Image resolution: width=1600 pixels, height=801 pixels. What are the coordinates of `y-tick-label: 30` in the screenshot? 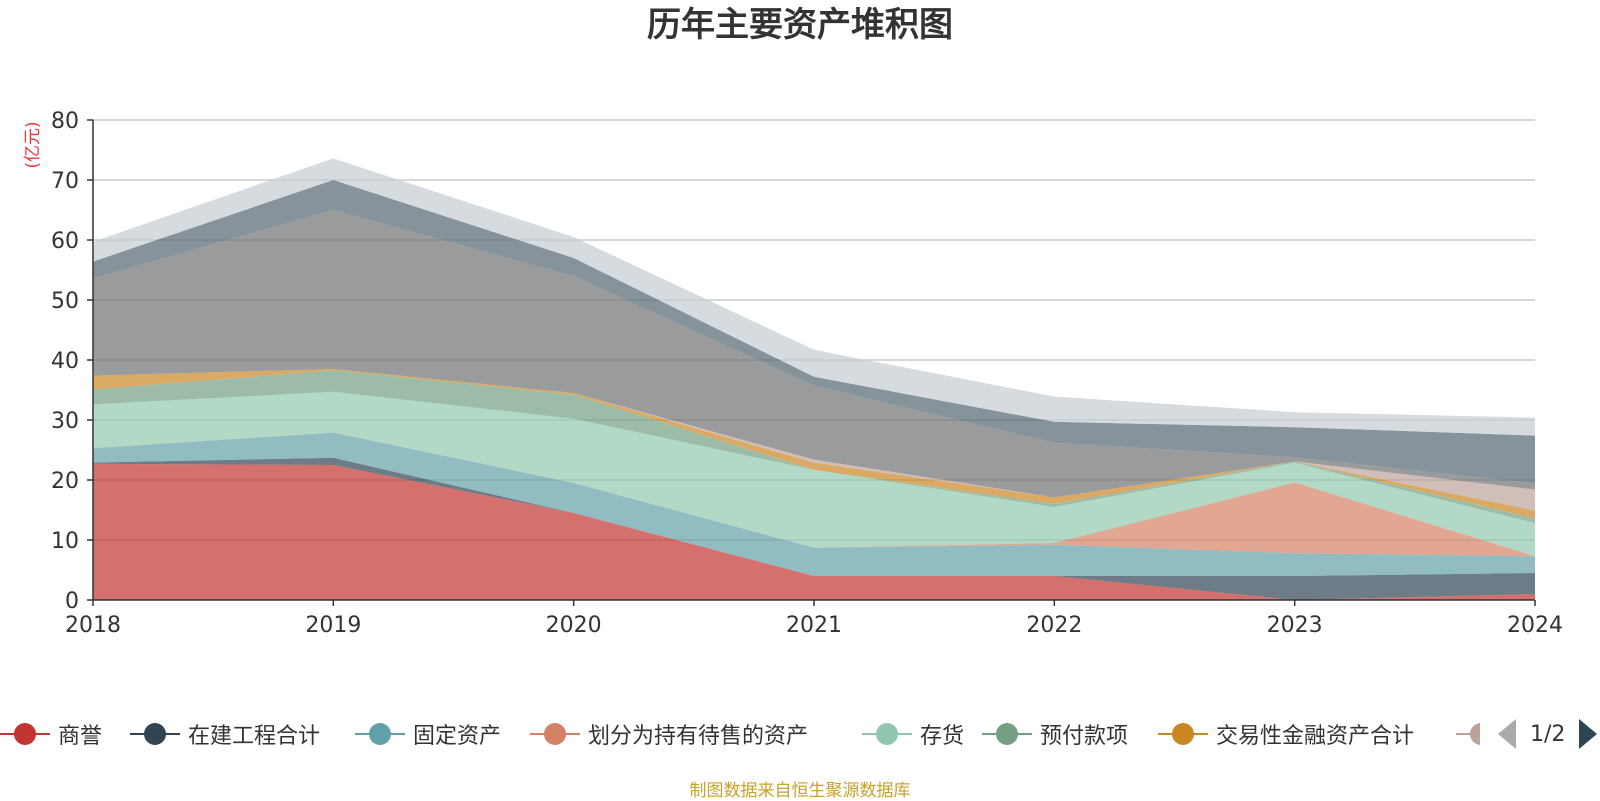 It's located at (65, 421).